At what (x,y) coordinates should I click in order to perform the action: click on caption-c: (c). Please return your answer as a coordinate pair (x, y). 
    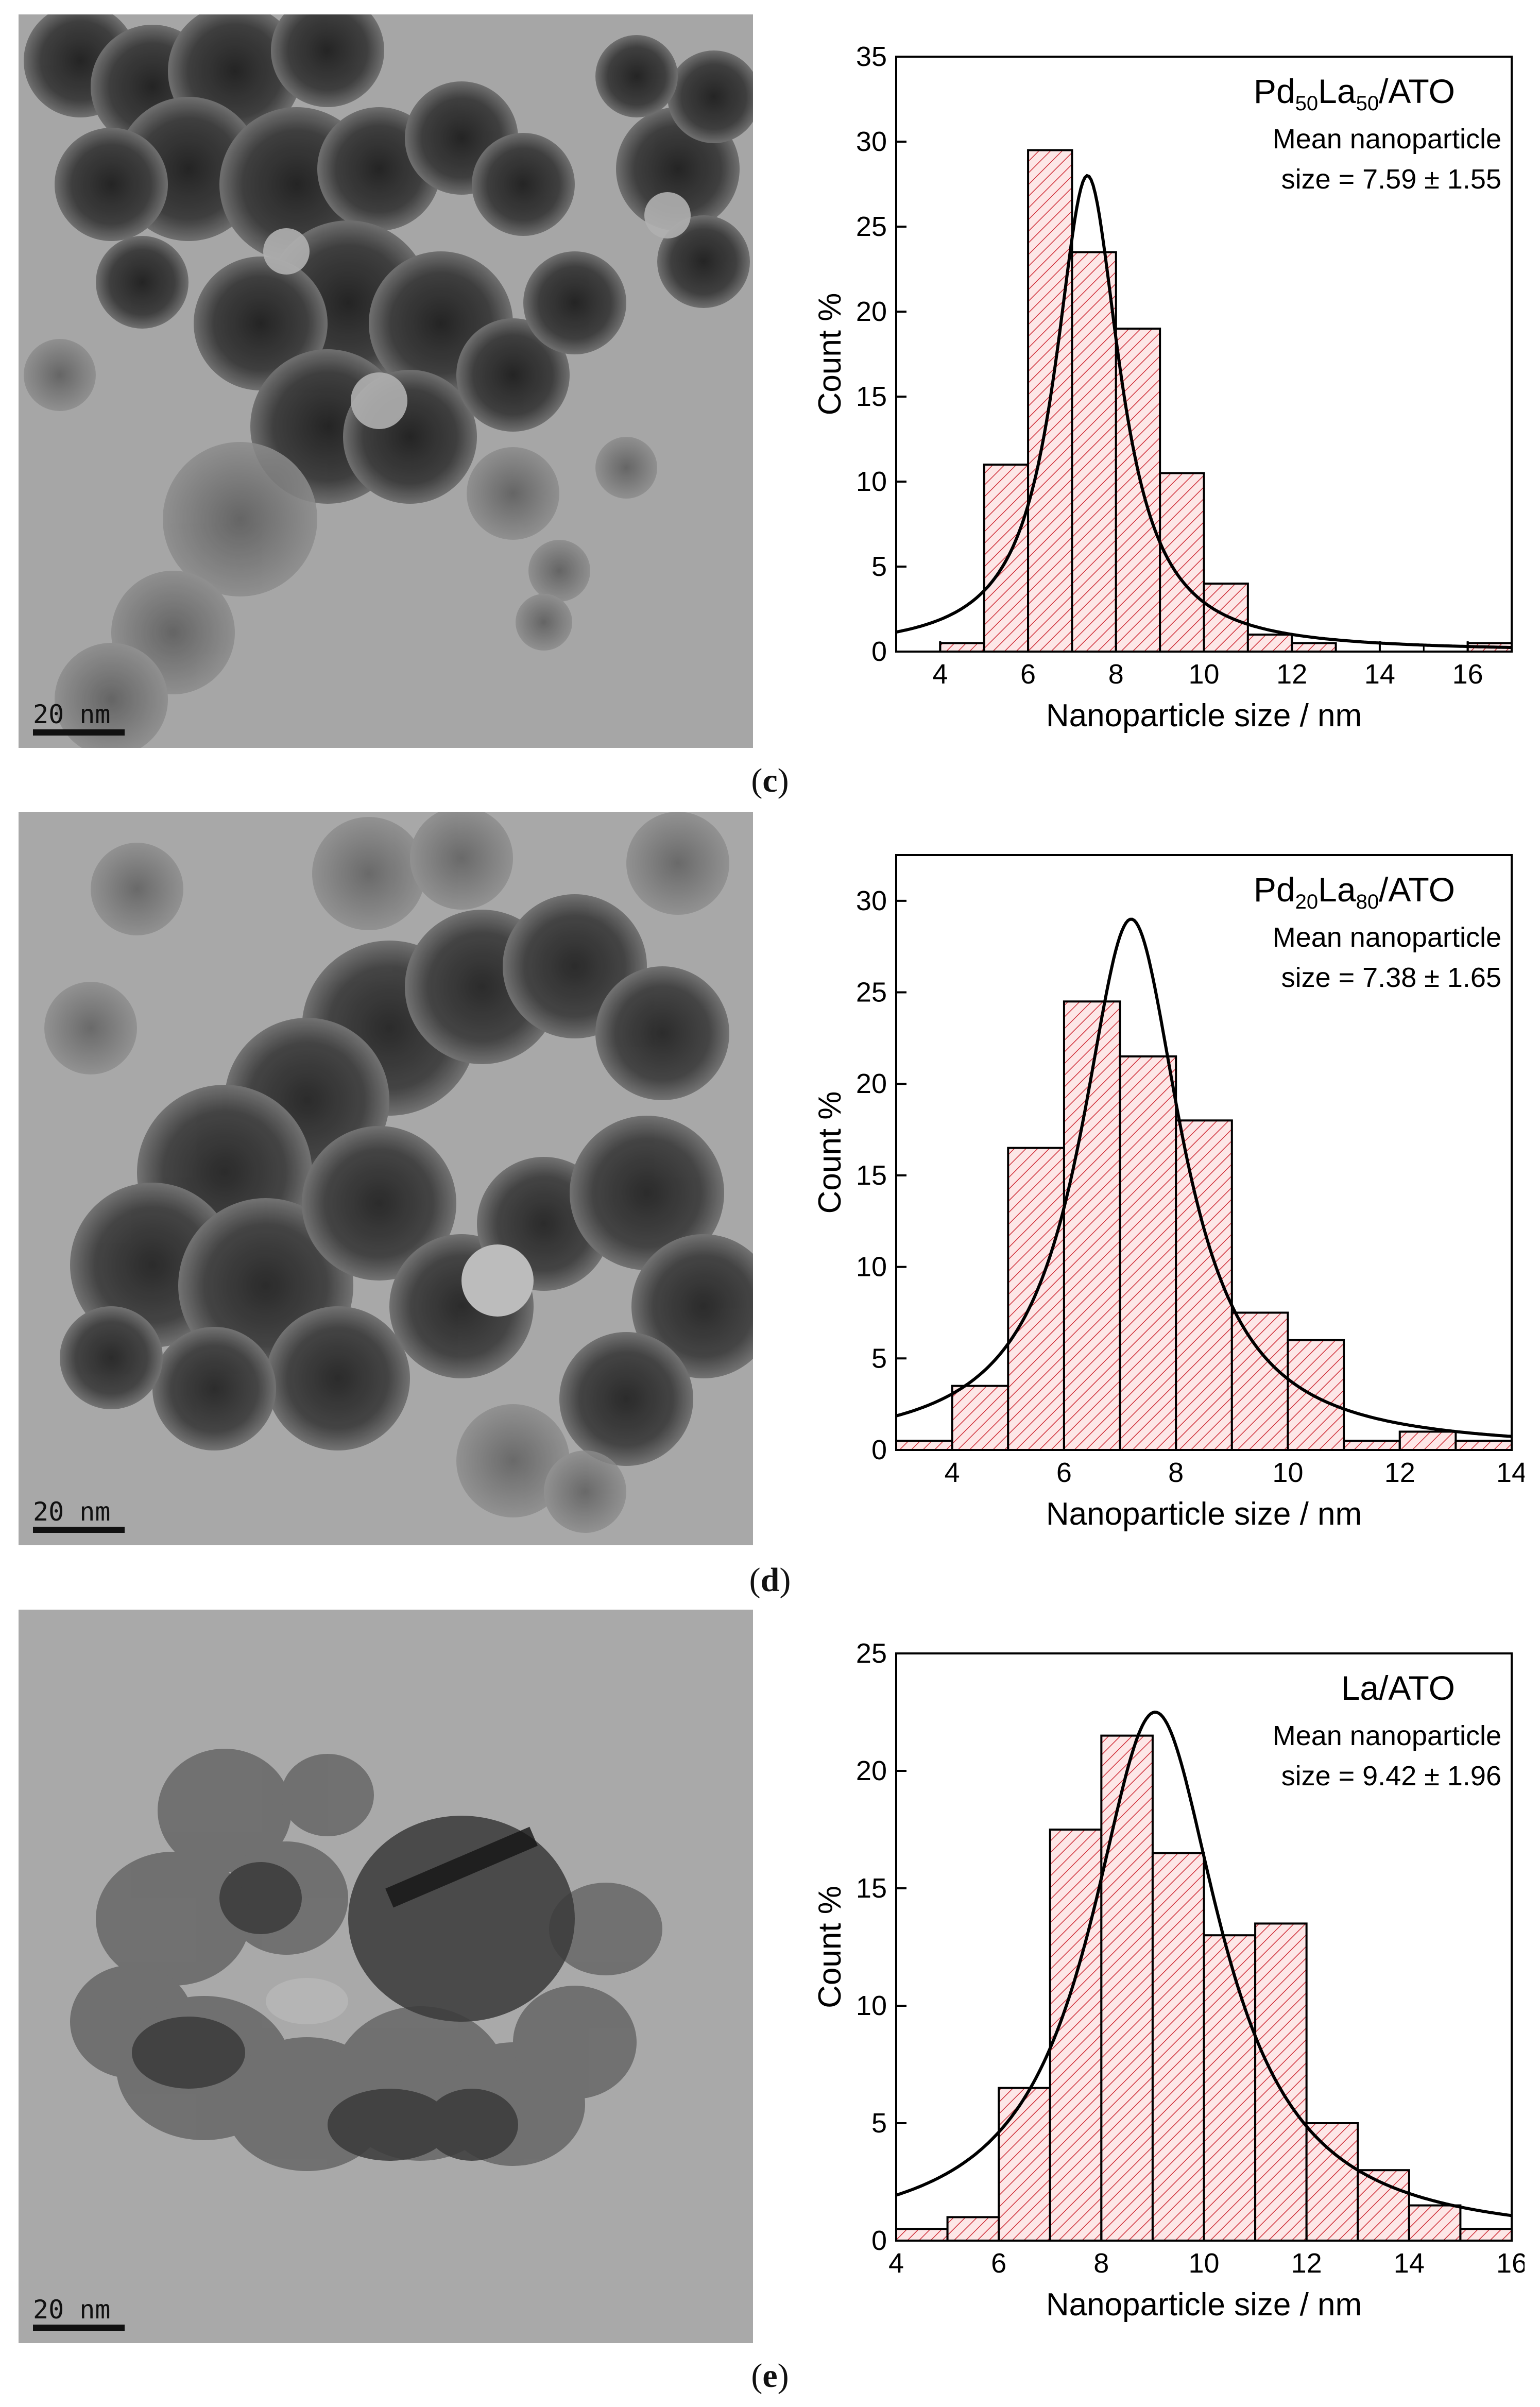
    Looking at the image, I should click on (770, 780).